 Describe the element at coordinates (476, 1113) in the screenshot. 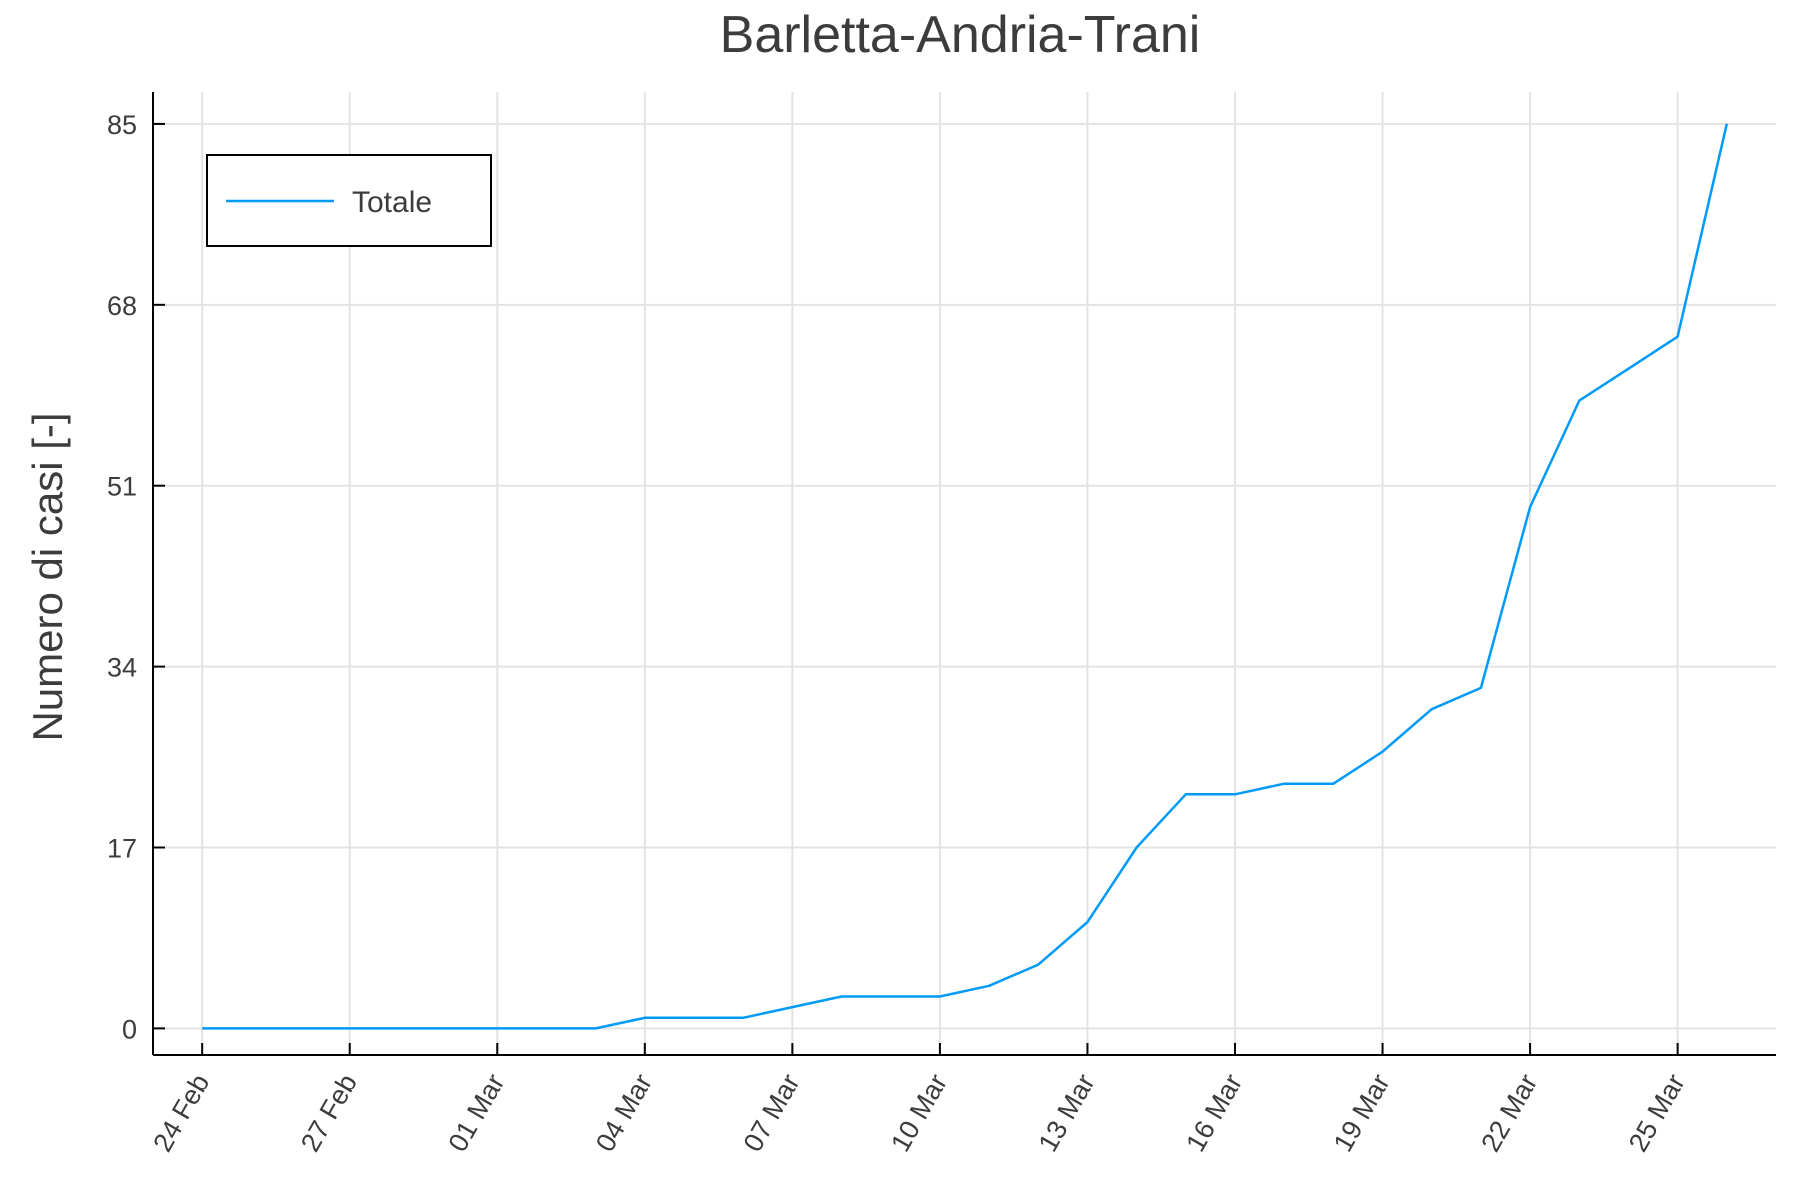

I see `x-tick-label: 01 Mar` at that location.